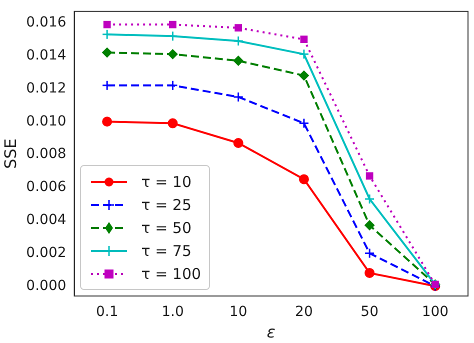 The height and width of the screenshot is (343, 474). What do you see at coordinates (46, 22) in the screenshot?
I see `y-tick-label: 0.016` at bounding box center [46, 22].